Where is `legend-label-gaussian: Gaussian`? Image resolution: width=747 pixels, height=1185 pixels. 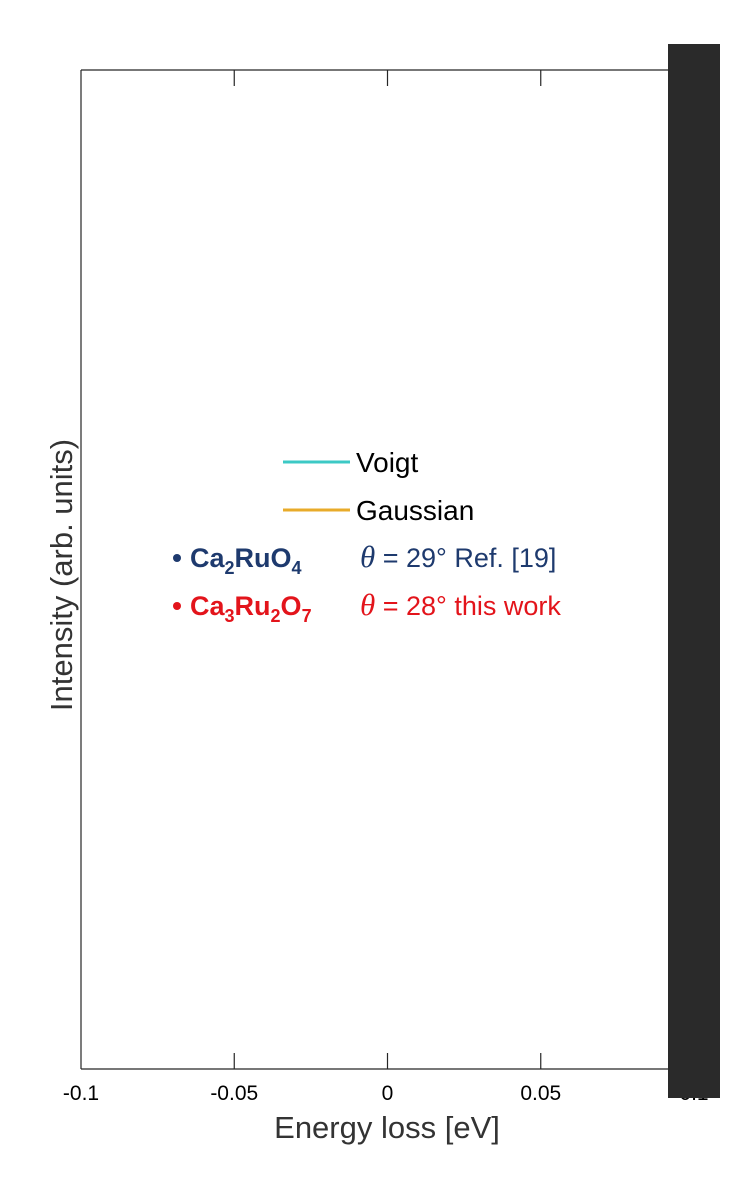 legend-label-gaussian: Gaussian is located at coordinates (415, 510).